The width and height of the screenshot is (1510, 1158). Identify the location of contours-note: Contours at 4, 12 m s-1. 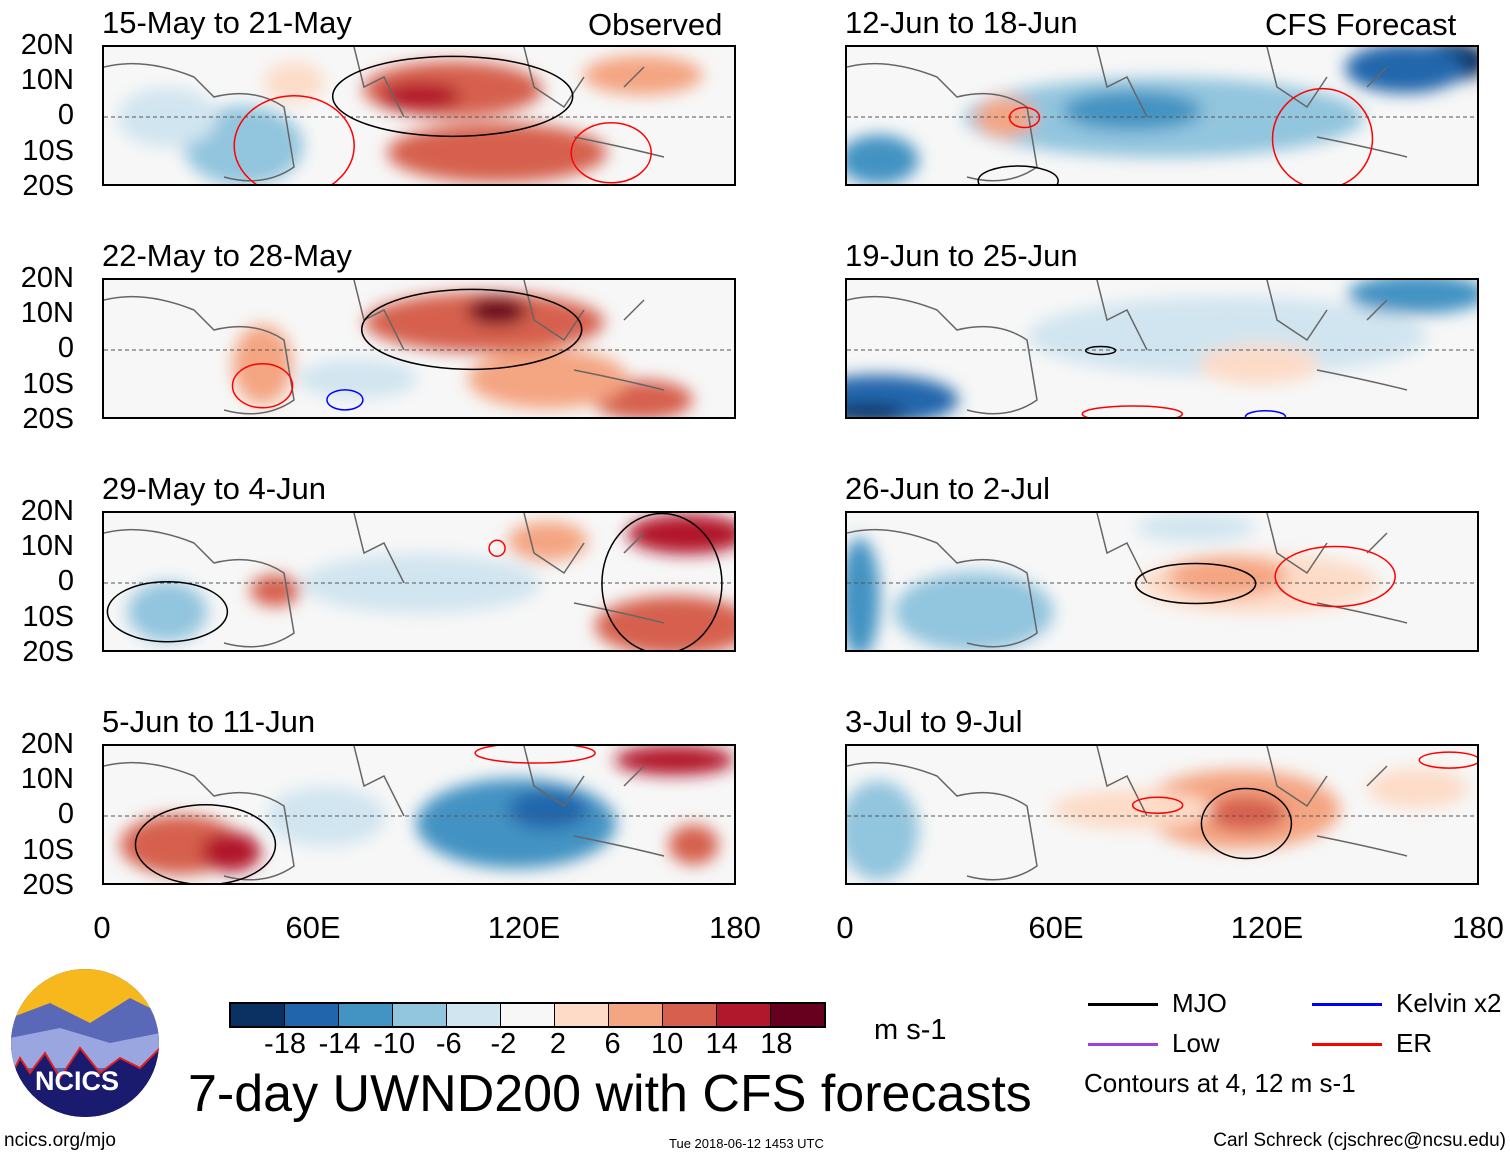
(1220, 1083).